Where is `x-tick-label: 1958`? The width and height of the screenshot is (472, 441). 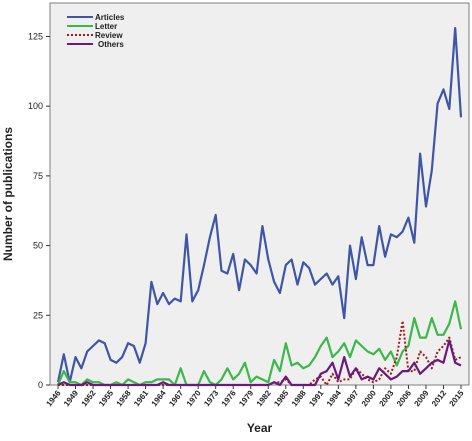 x-tick-label: 1958 is located at coordinates (124, 398).